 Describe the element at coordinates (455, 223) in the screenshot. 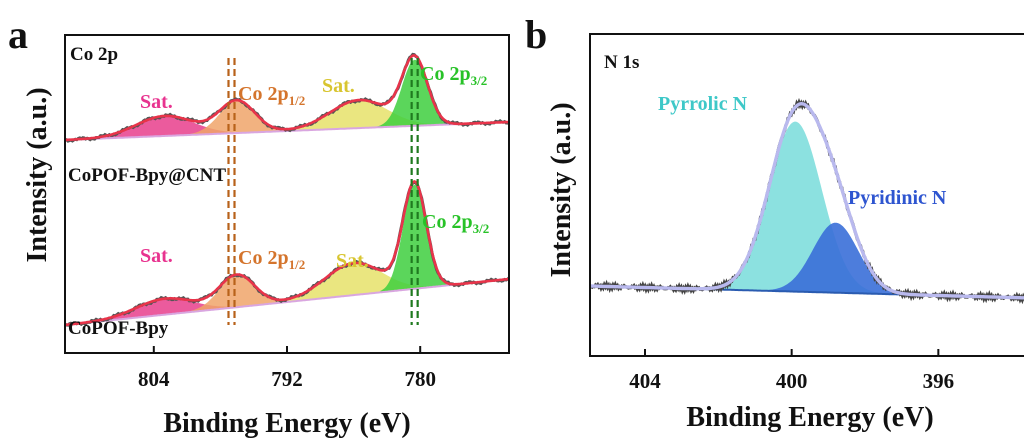

I see `component-label-1-3: Co 2p3/2` at that location.